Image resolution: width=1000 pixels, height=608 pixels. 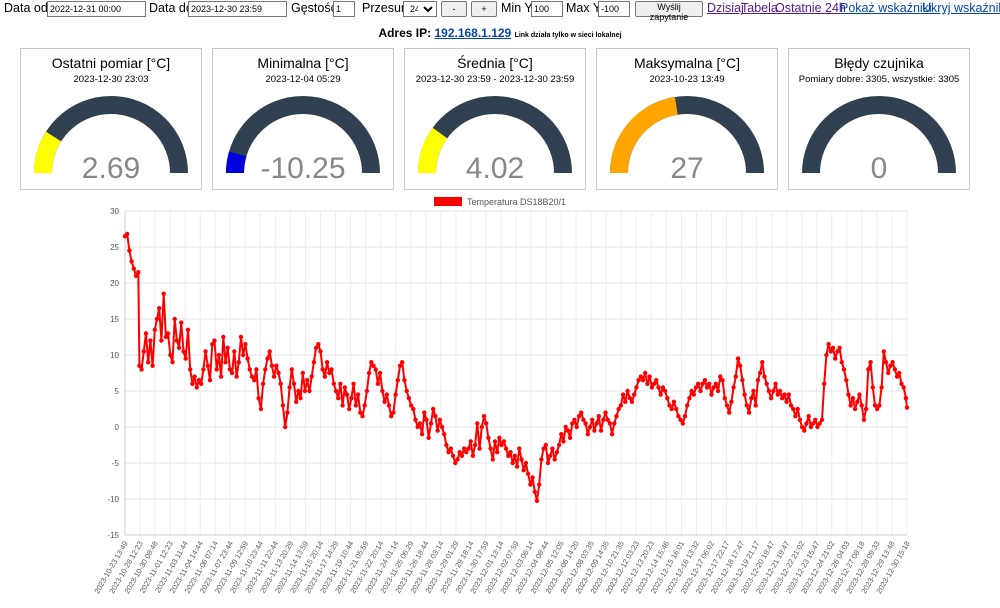 I want to click on density-input, so click(x=344, y=9).